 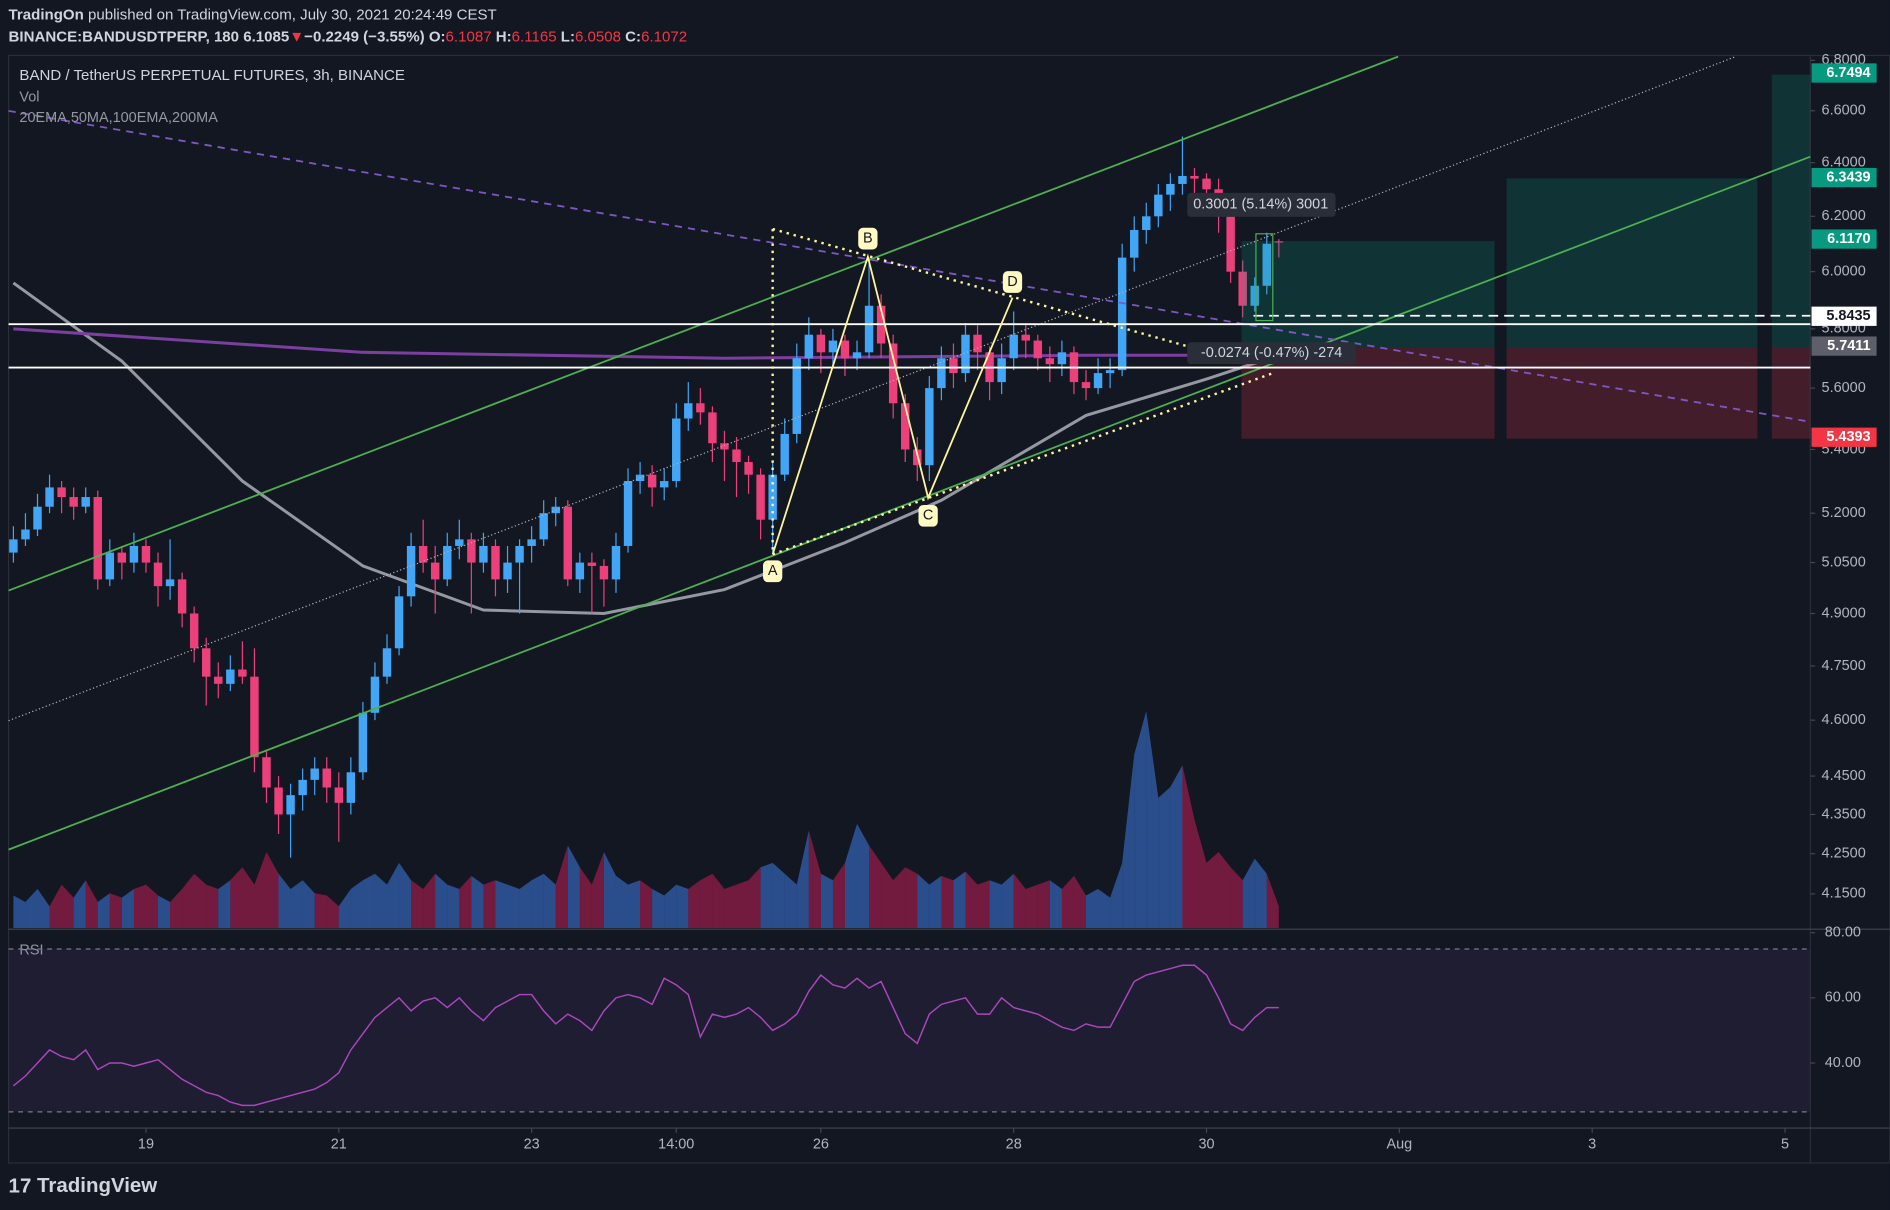 I want to click on moving-average, so click(x=646, y=343).